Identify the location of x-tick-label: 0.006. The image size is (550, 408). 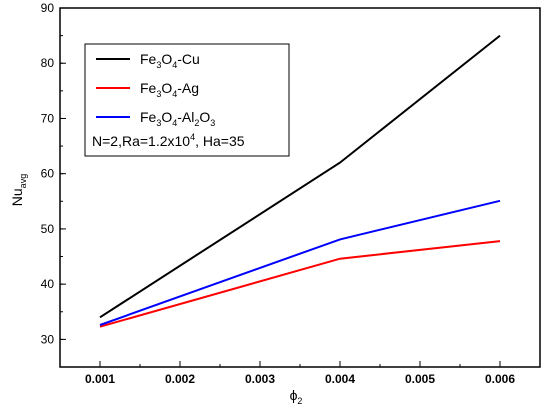
(500, 379).